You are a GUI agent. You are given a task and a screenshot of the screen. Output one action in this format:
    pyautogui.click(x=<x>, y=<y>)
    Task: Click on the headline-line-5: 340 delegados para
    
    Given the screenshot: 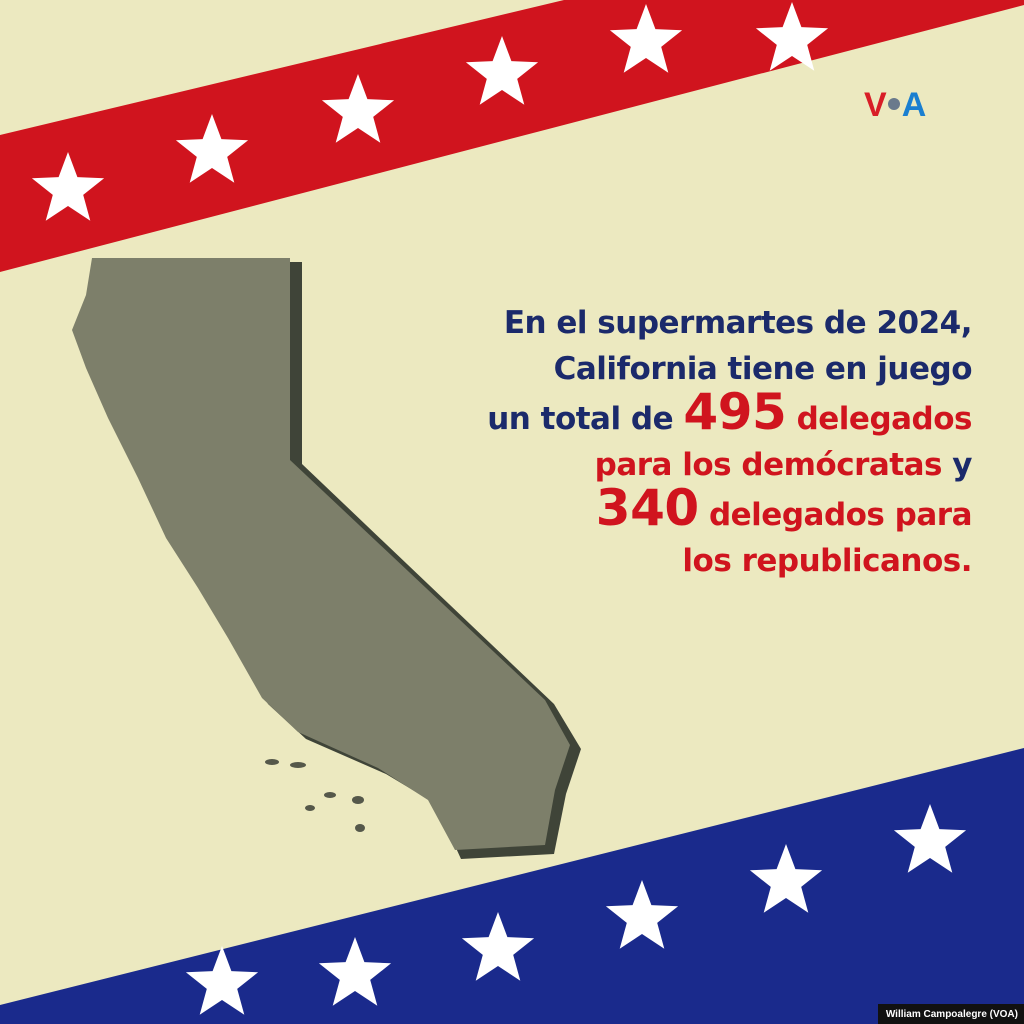 What is the action you would take?
    pyautogui.click(x=784, y=508)
    